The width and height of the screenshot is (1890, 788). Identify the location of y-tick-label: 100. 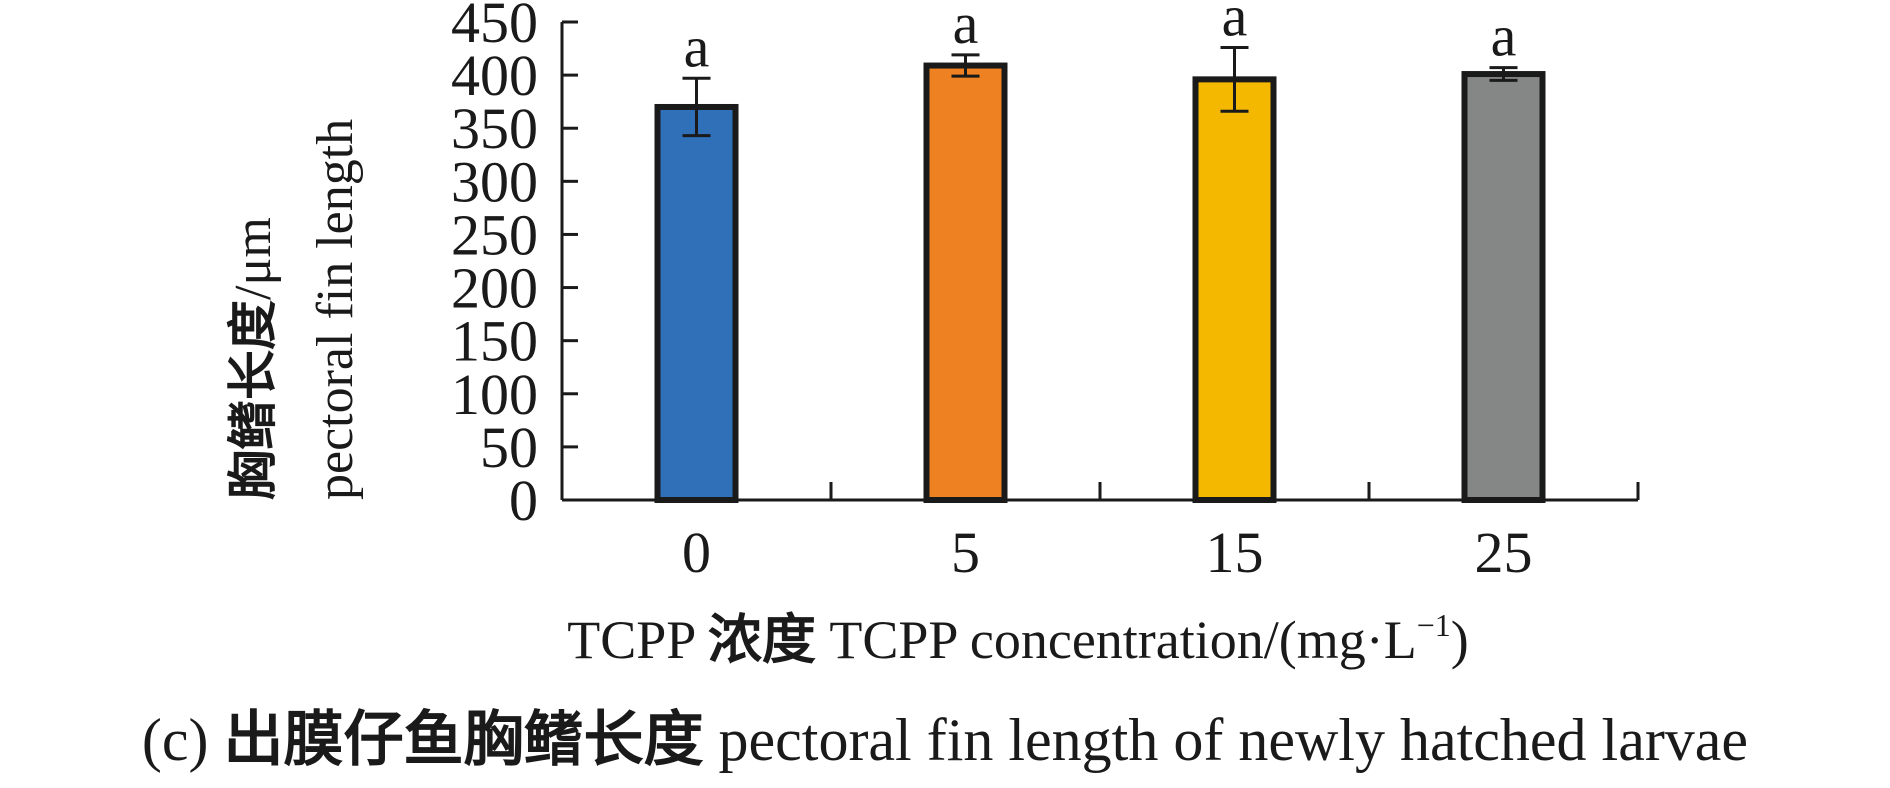
(494, 394).